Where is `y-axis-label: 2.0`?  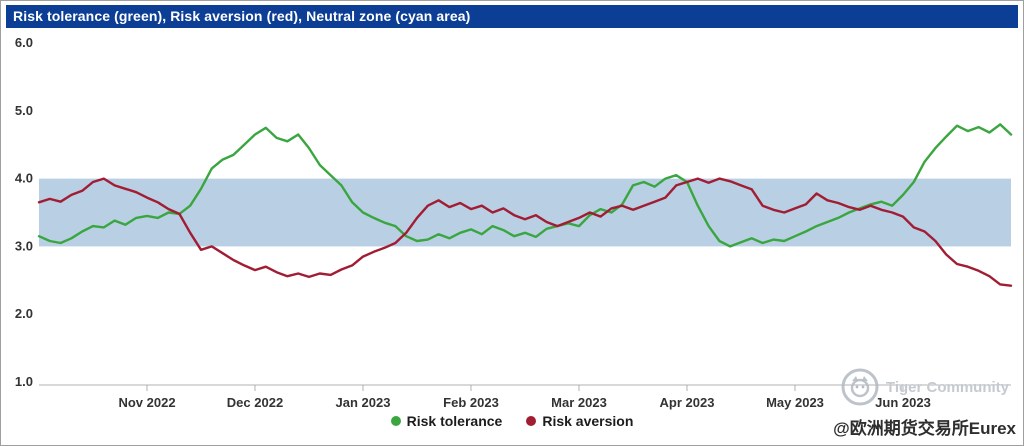
y-axis-label: 2.0 is located at coordinates (24, 313).